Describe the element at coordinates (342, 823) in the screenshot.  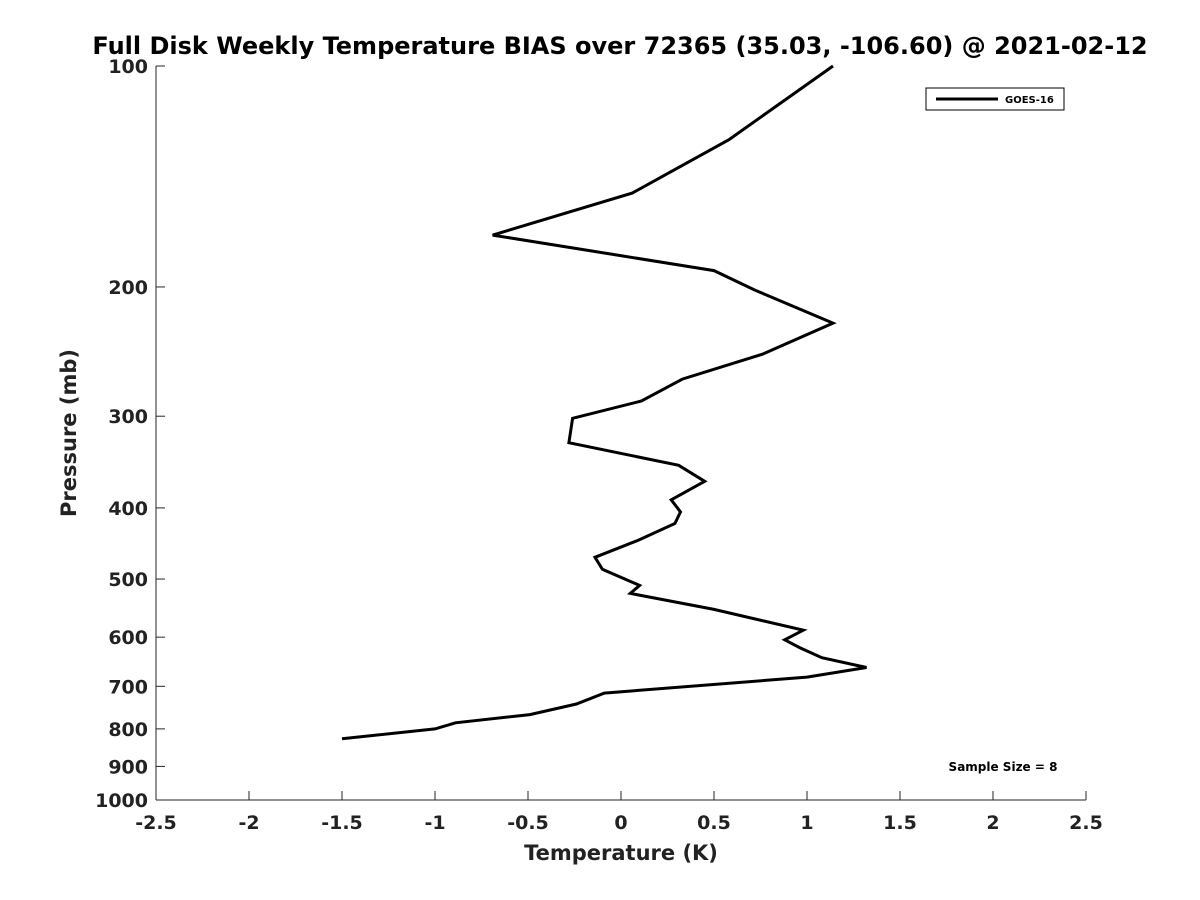
I see `x-tick-label: -1.5` at that location.